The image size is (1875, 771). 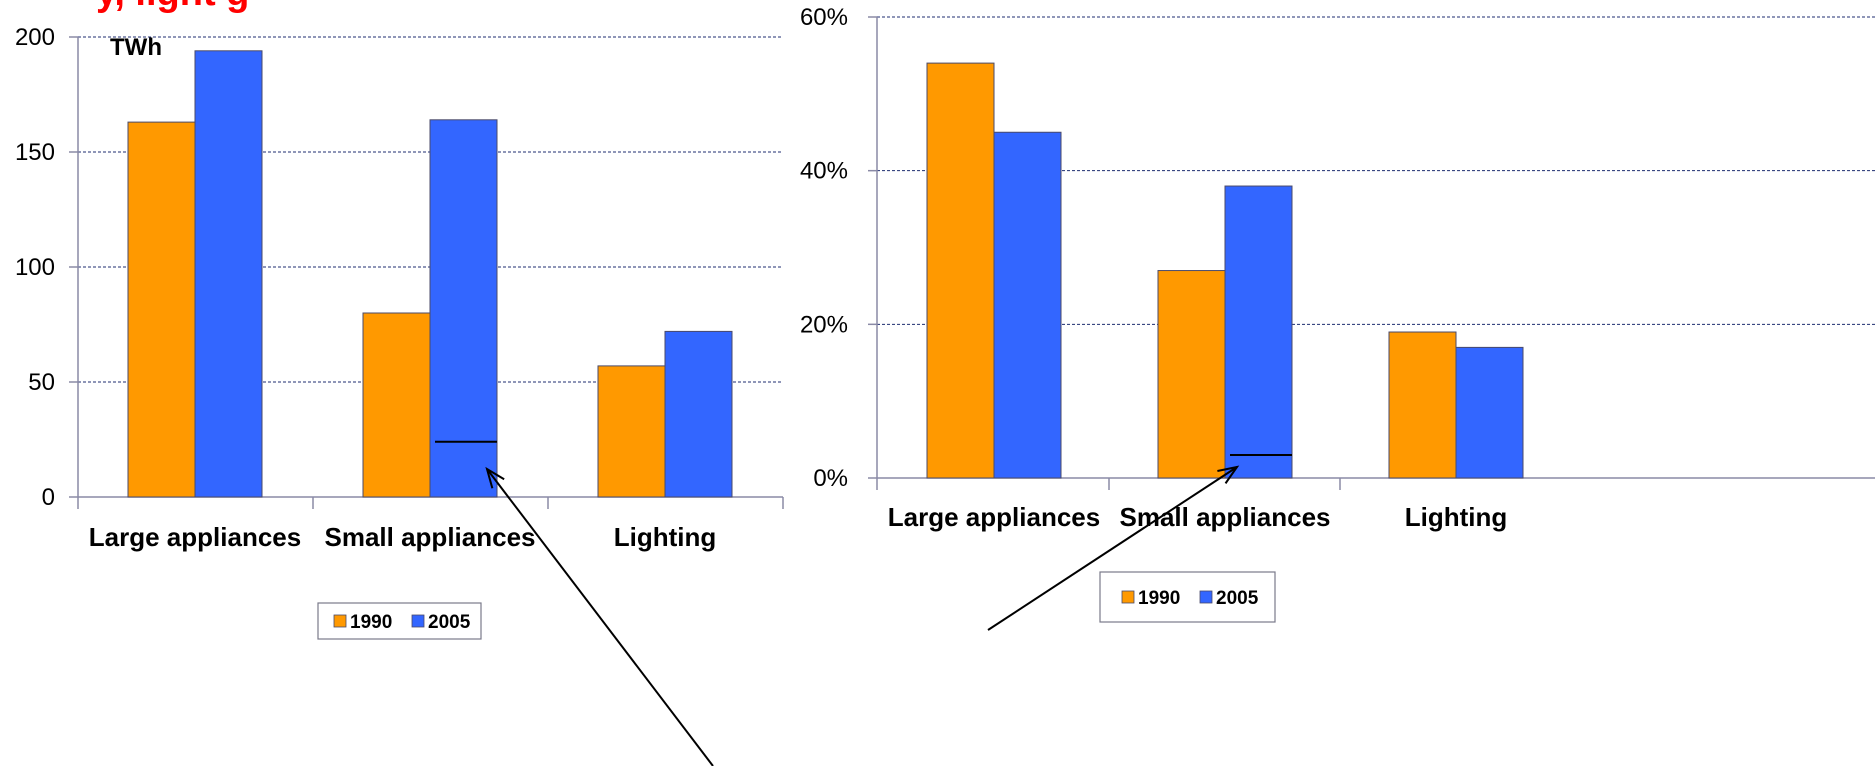 What do you see at coordinates (35, 152) in the screenshot?
I see `y-tick-label: 150` at bounding box center [35, 152].